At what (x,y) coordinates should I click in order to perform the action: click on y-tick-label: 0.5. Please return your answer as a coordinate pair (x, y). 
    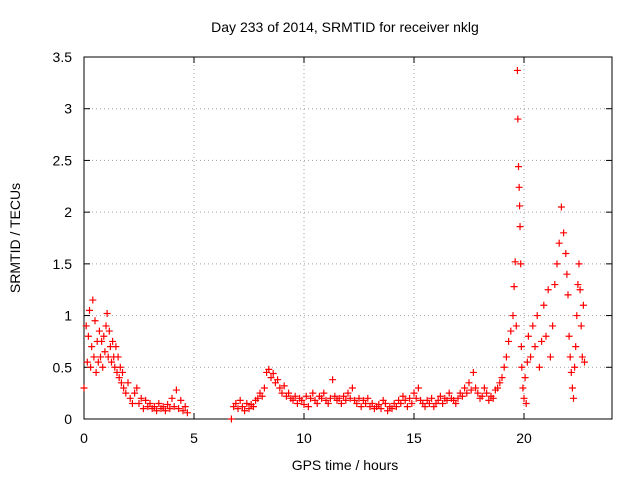
    Looking at the image, I should click on (63, 367).